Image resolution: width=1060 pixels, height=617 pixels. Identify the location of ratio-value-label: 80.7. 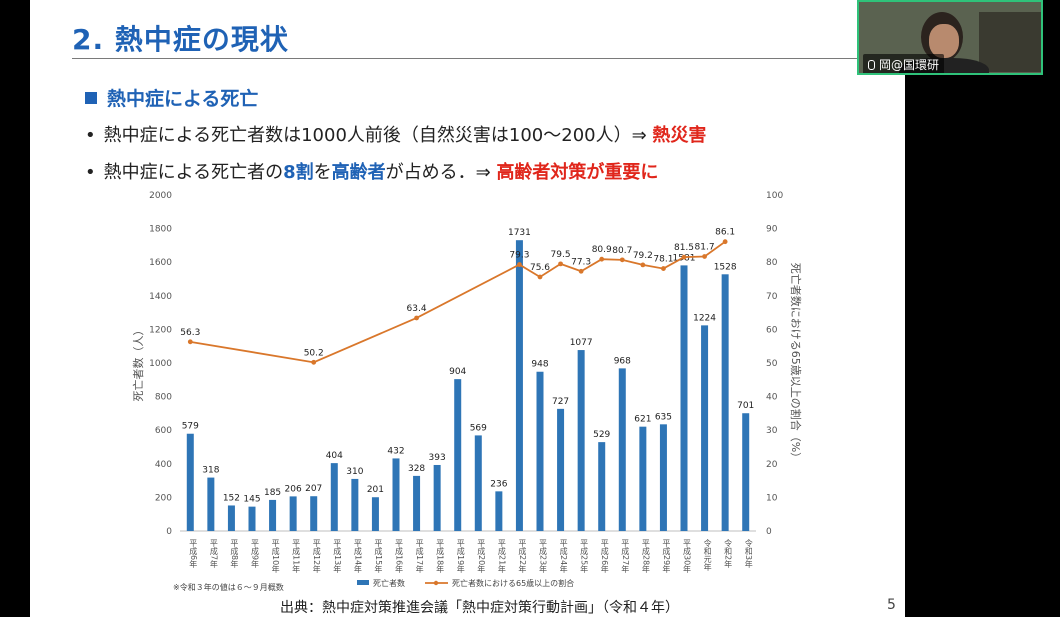
(622, 251).